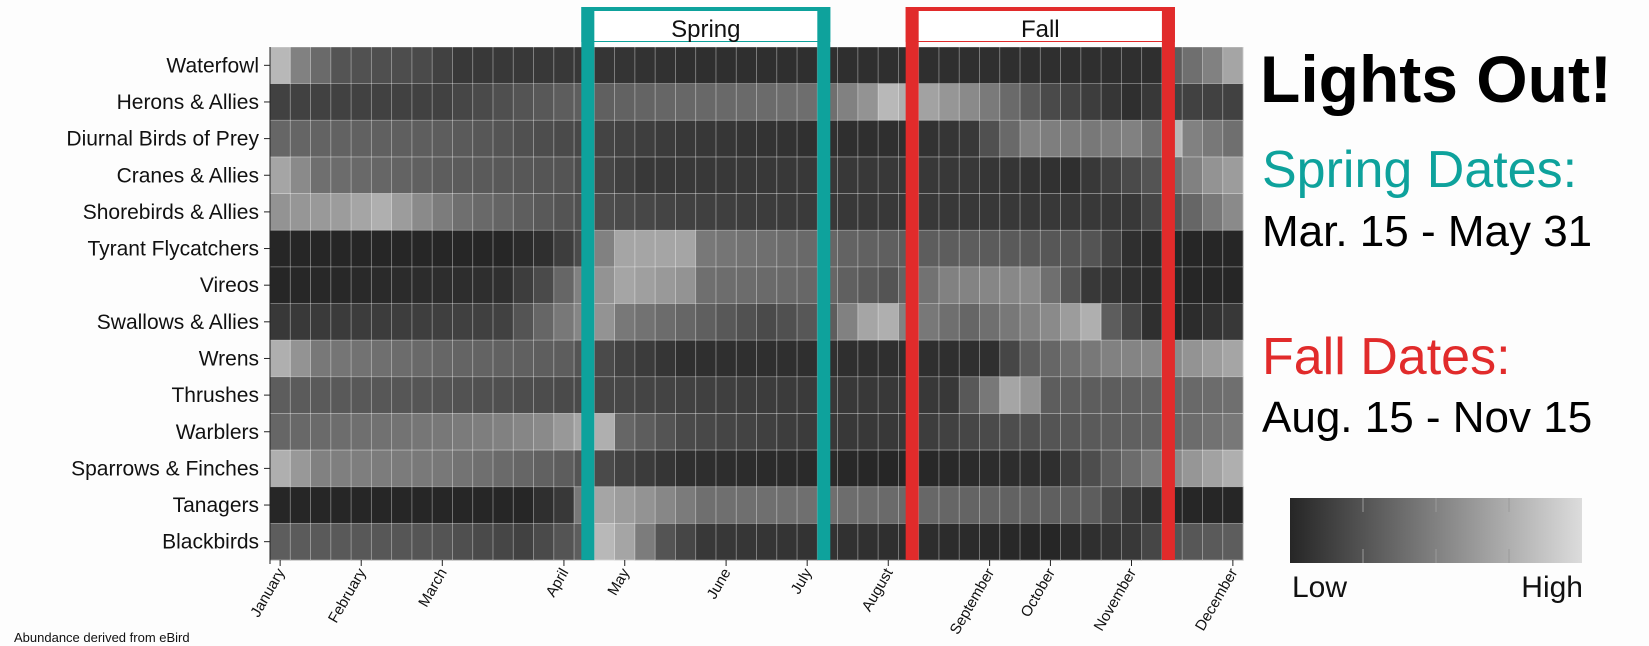 This screenshot has width=1649, height=646. Describe the element at coordinates (824, 283) in the screenshot. I see `spring-frame-right` at that location.